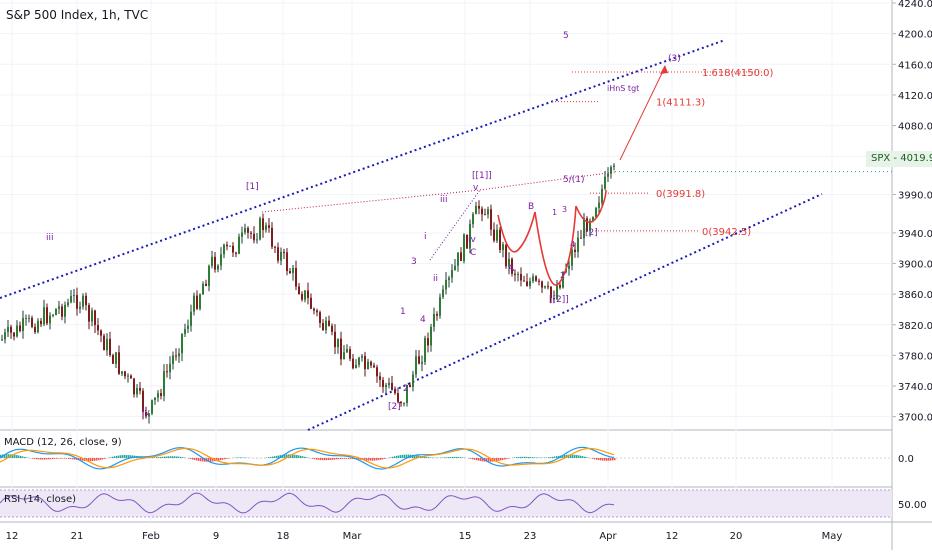  Describe the element at coordinates (146, 413) in the screenshot. I see `wave-label: iv` at that location.